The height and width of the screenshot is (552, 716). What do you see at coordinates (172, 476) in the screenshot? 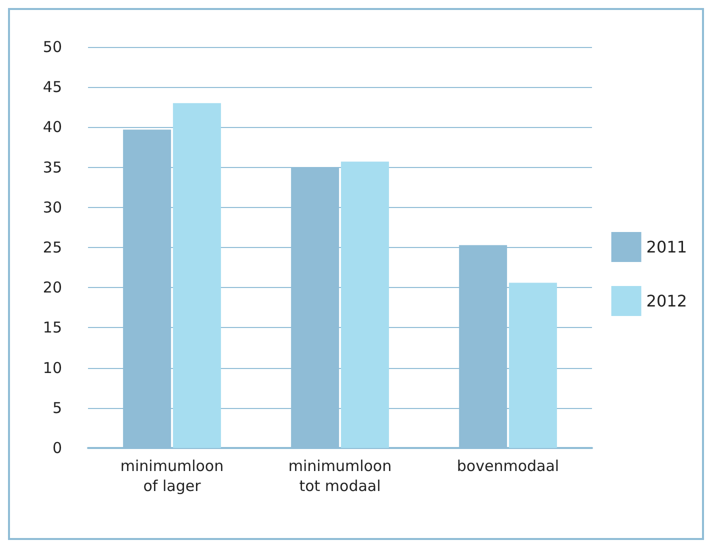
I see `x-tick-label: minimumloon of lager` at bounding box center [172, 476].